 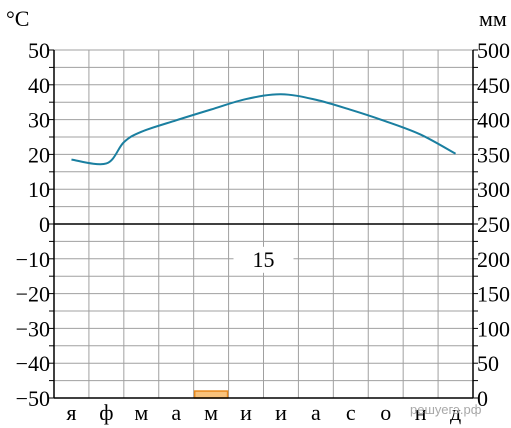 What do you see at coordinates (493, 189) in the screenshot?
I see `y-right-tick-label: 300` at bounding box center [493, 189].